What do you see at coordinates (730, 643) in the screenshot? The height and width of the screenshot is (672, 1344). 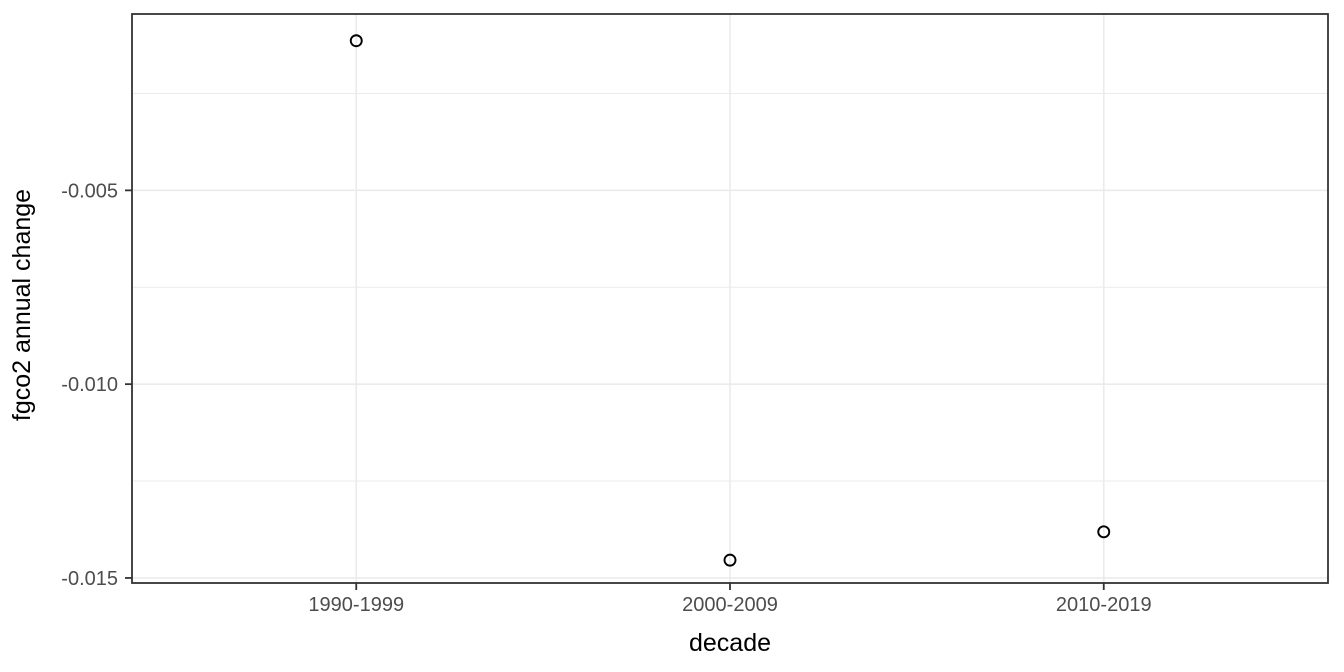 I see `x-axis-title: decade` at bounding box center [730, 643].